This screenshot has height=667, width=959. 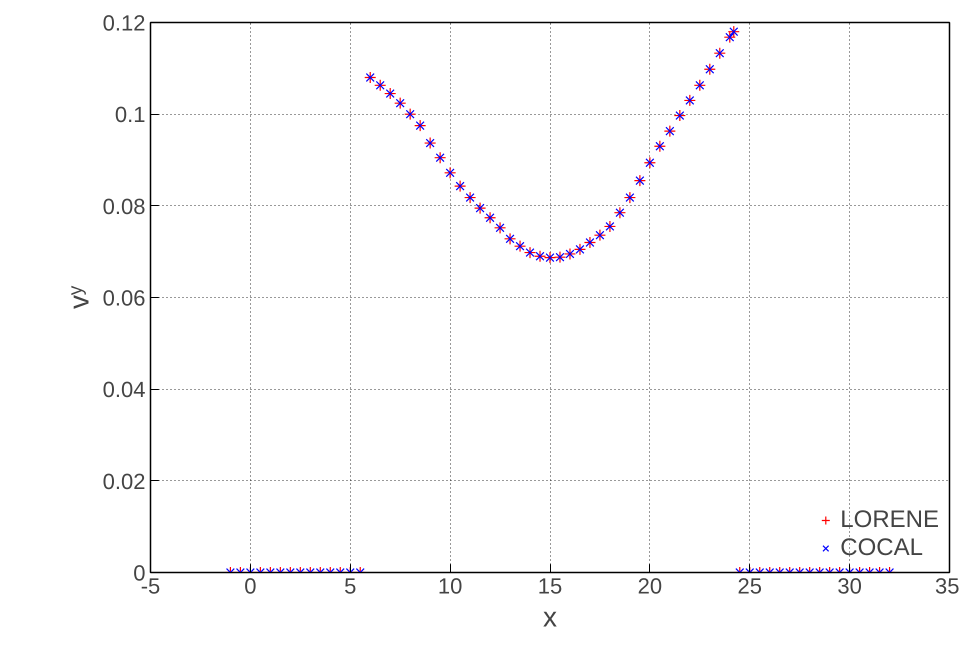 What do you see at coordinates (124, 389) in the screenshot?
I see `y-tick-label: 0.04` at bounding box center [124, 389].